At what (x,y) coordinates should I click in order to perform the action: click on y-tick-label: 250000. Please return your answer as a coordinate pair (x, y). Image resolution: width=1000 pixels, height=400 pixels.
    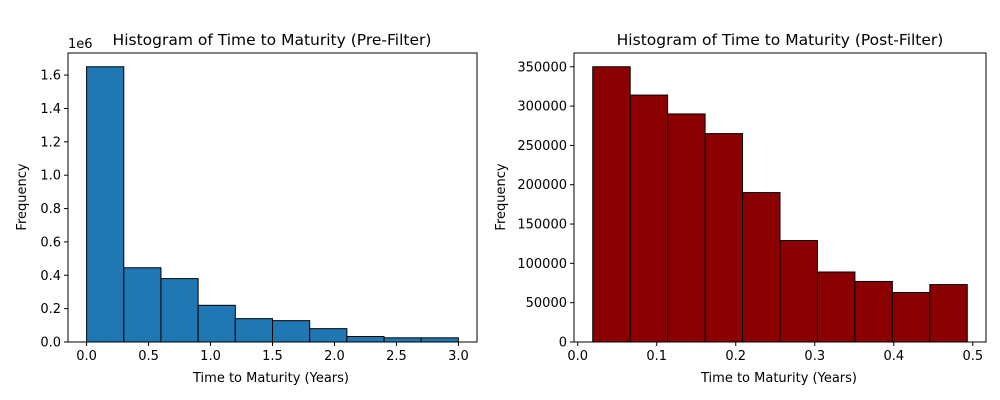
    Looking at the image, I should click on (542, 146).